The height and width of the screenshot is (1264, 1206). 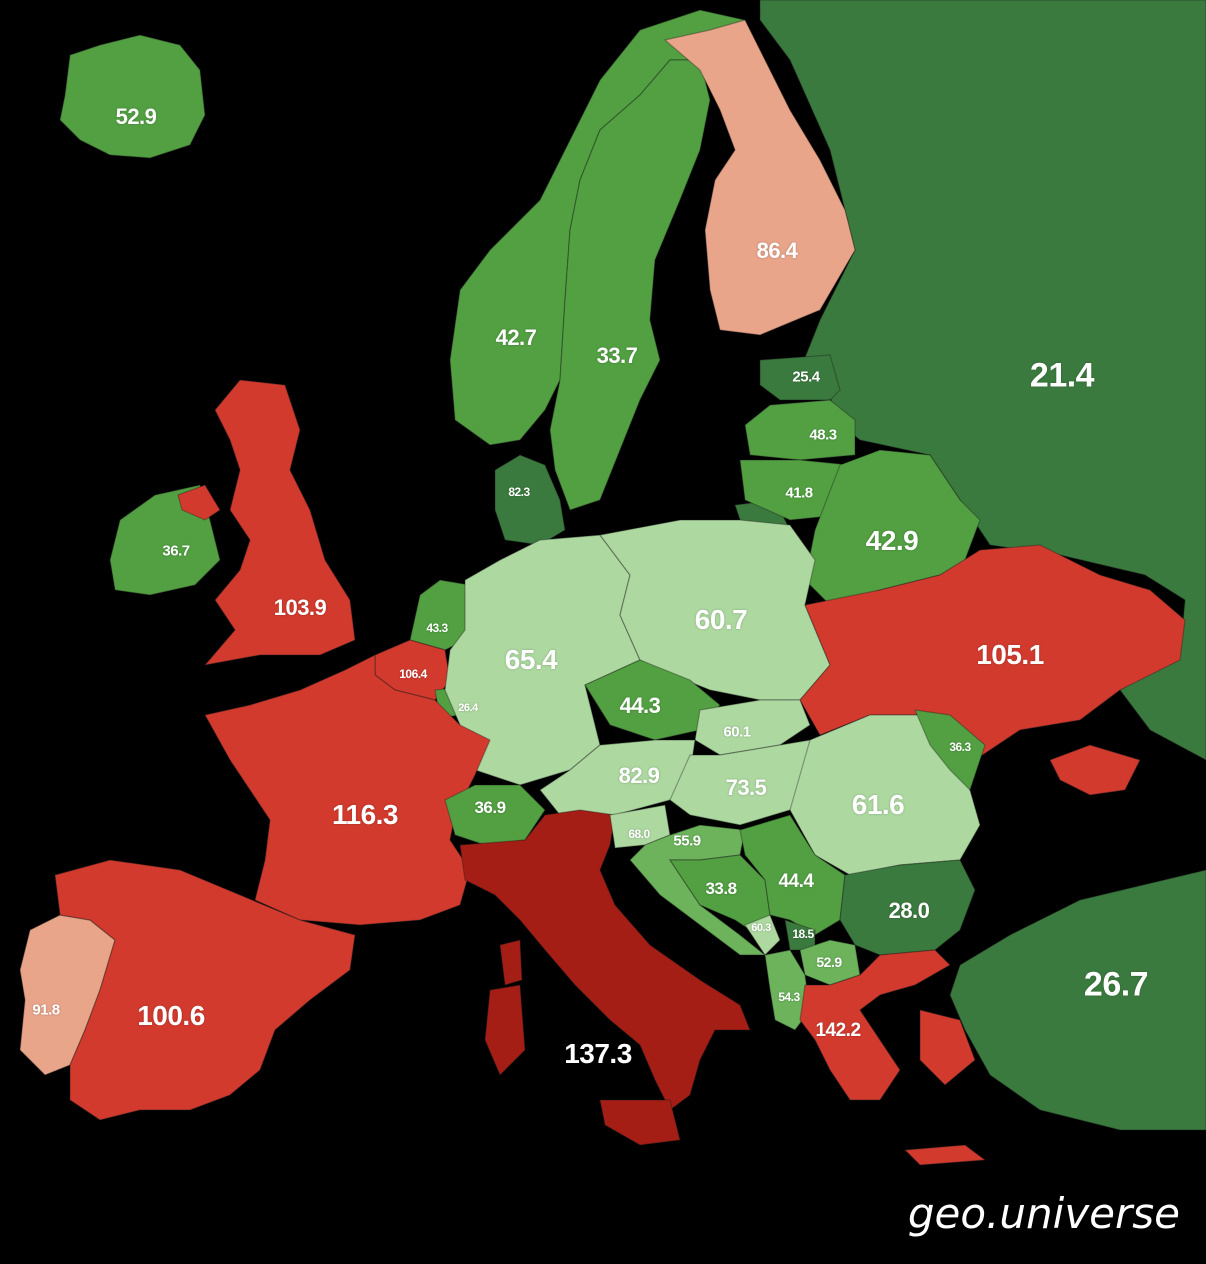 What do you see at coordinates (1095, 770) in the screenshot?
I see `region-crimea` at bounding box center [1095, 770].